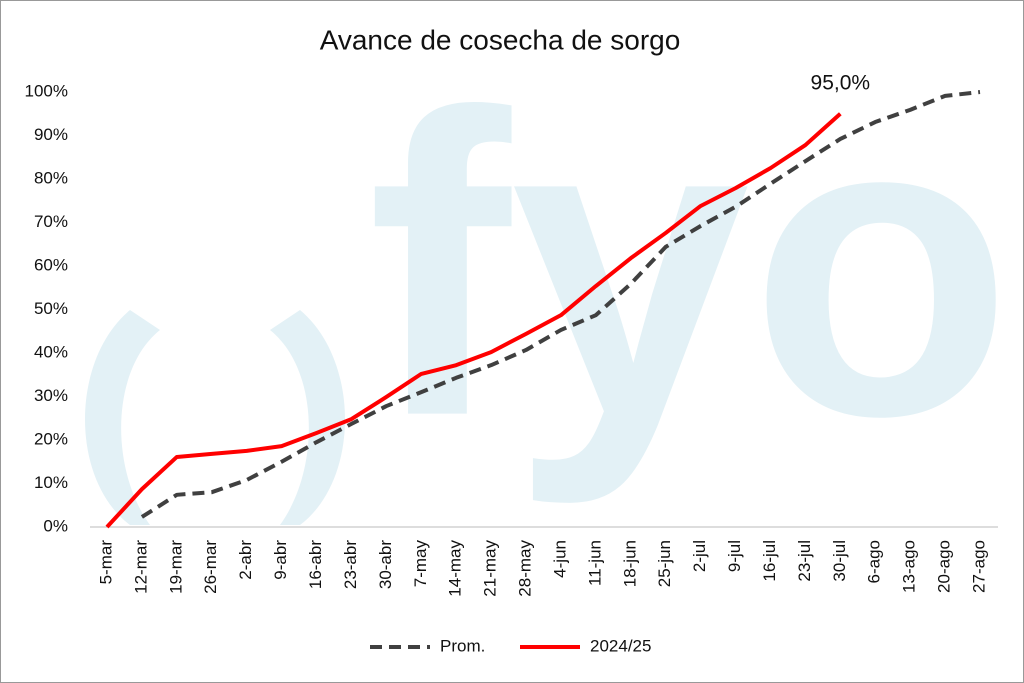  Describe the element at coordinates (909, 566) in the screenshot. I see `x-tick-label: 13-ago` at that location.